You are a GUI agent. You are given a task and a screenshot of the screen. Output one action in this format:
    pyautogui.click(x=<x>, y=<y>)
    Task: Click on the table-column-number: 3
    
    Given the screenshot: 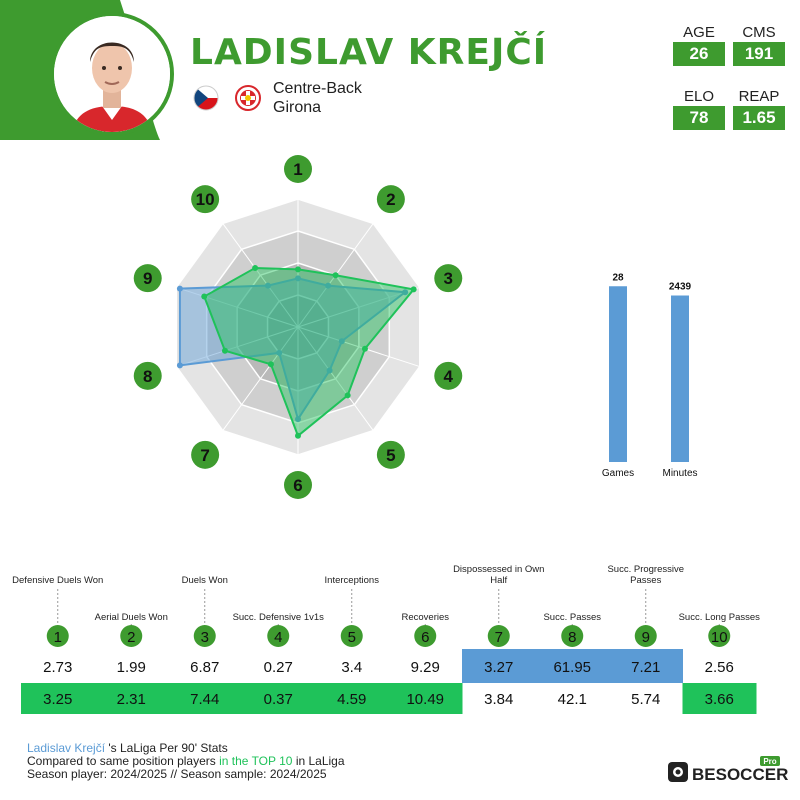 What is the action you would take?
    pyautogui.click(x=205, y=637)
    